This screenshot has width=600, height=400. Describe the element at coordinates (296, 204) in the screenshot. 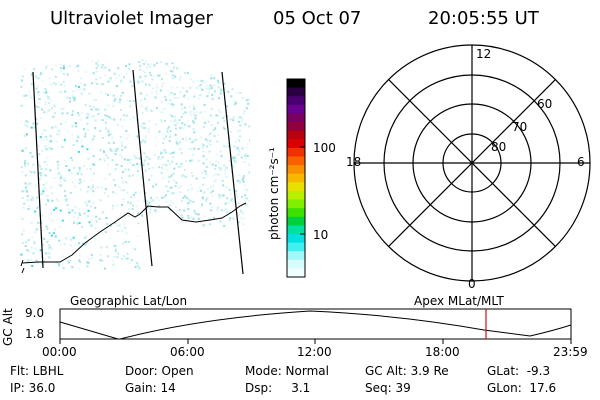

I see `colorbar-stripe` at that location.